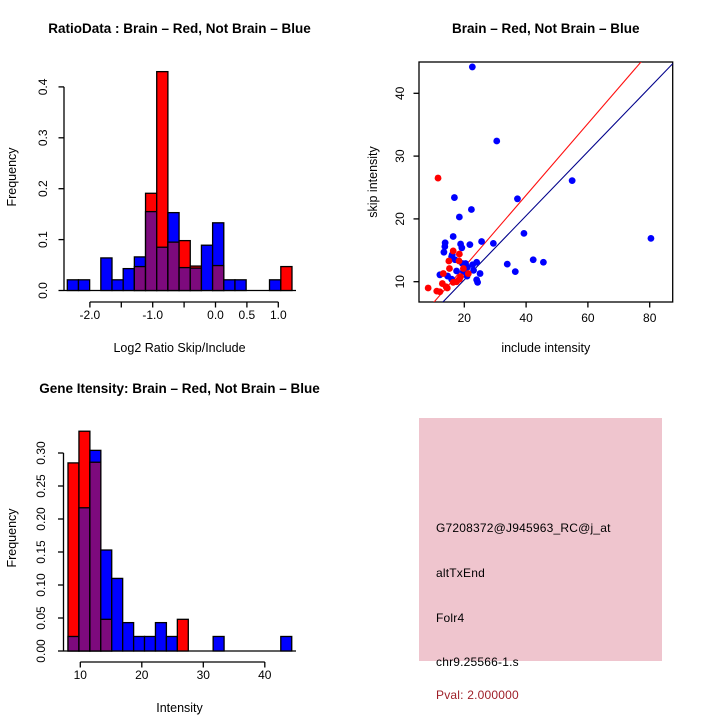 The width and height of the screenshot is (720, 720). What do you see at coordinates (41, 519) in the screenshot?
I see `y-tick-label: 0.20` at bounding box center [41, 519].